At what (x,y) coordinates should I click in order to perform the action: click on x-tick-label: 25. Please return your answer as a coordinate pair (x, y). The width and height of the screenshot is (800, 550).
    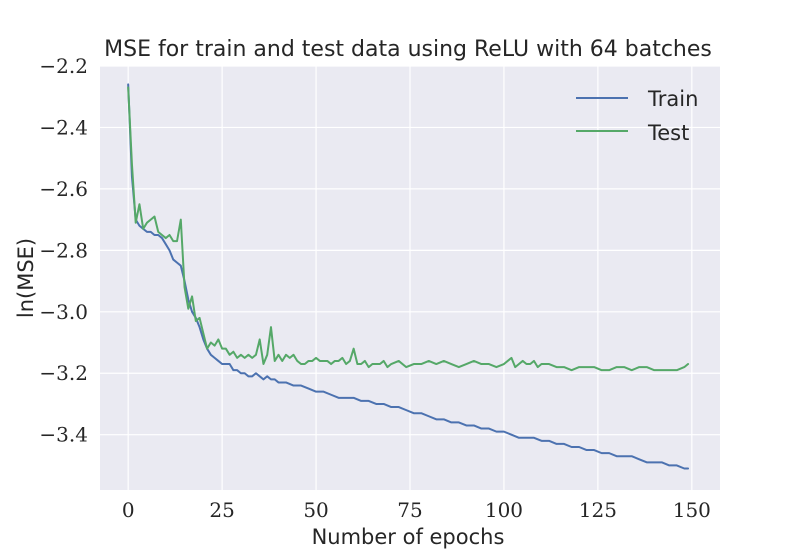
    Looking at the image, I should click on (221, 510).